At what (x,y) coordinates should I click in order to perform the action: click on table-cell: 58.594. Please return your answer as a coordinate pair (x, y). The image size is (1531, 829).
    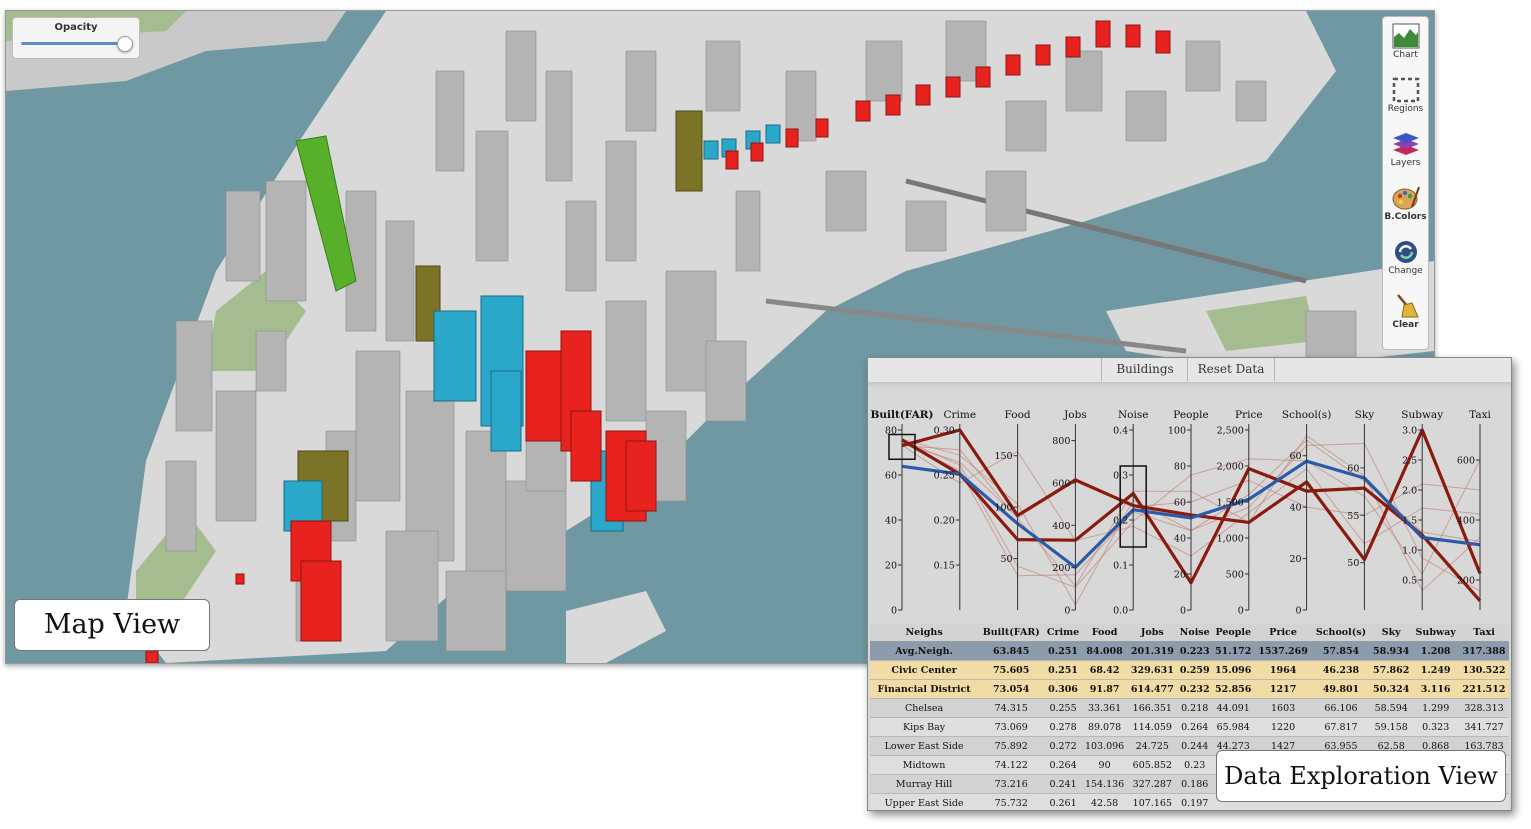
    Looking at the image, I should click on (1391, 708).